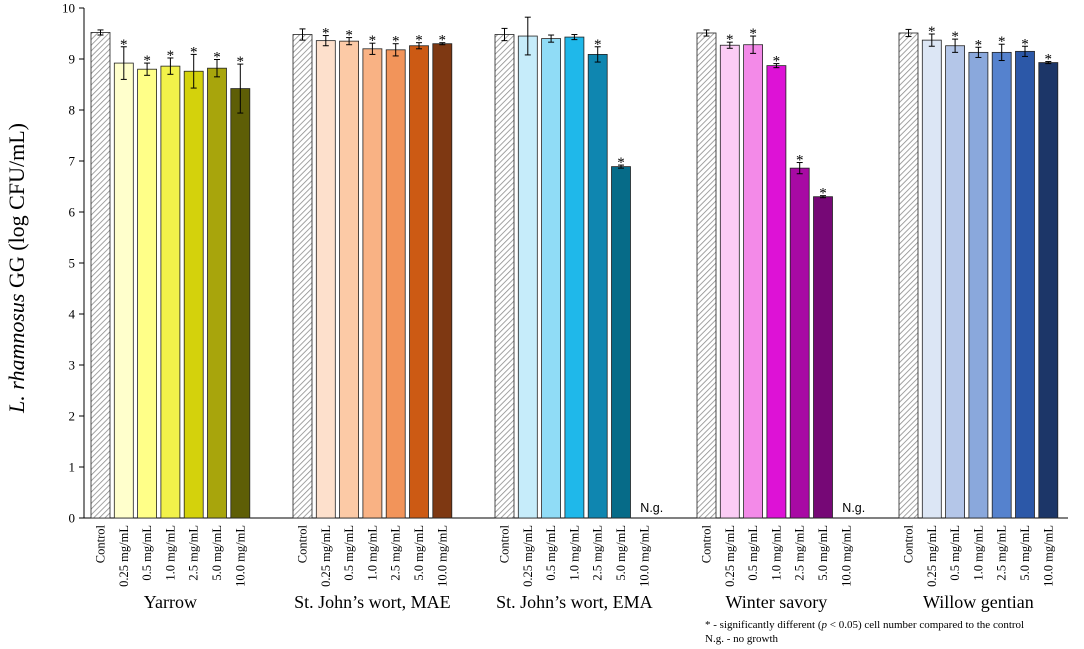  What do you see at coordinates (72, 518) in the screenshot?
I see `y-tick-label: 0` at bounding box center [72, 518].